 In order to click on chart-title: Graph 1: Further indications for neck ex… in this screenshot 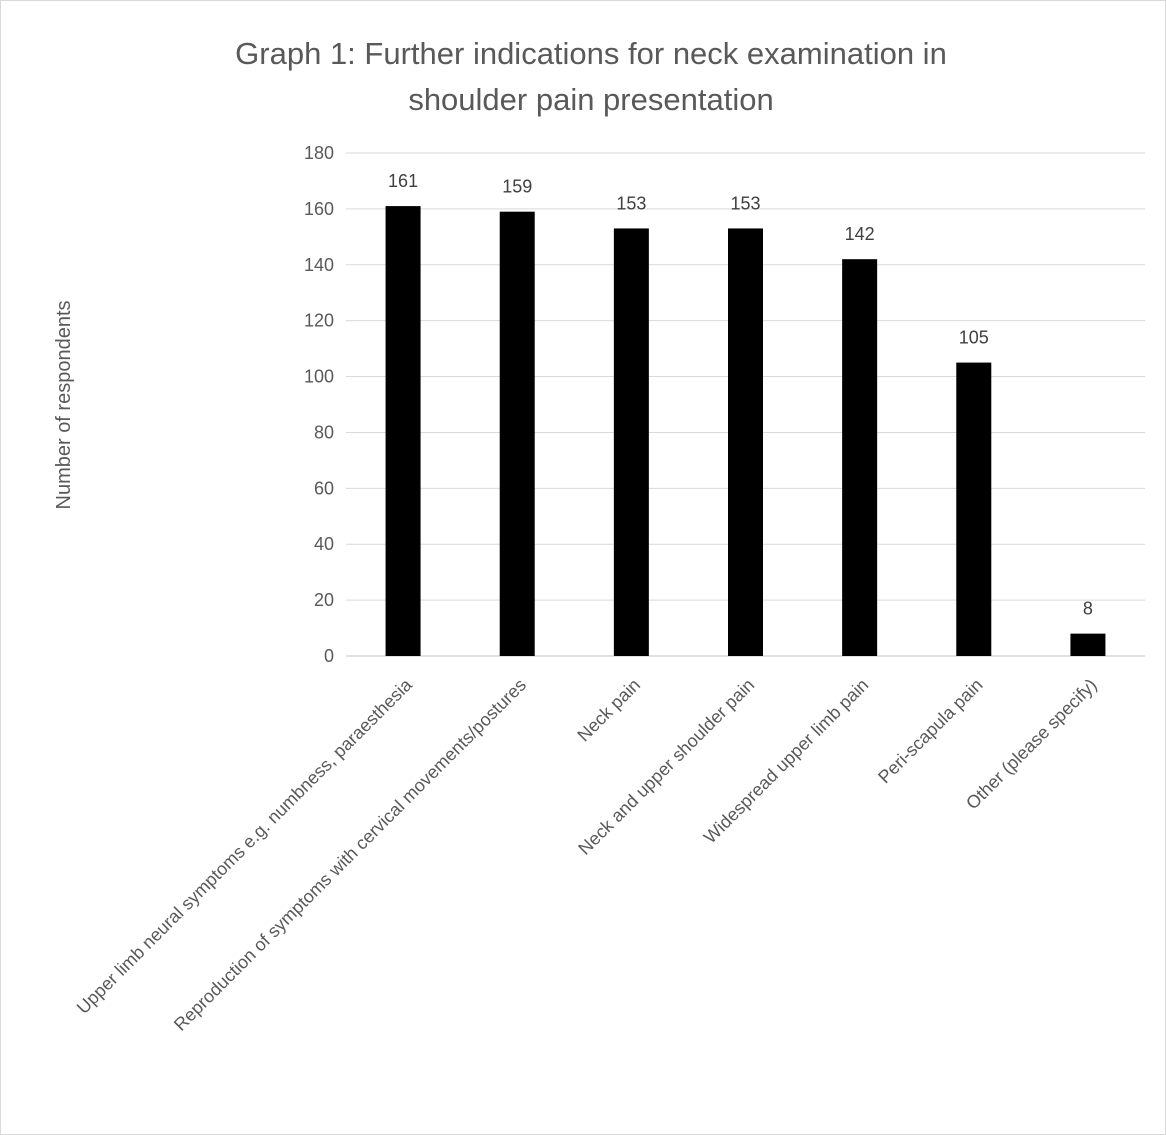, I will do `click(591, 77)`.